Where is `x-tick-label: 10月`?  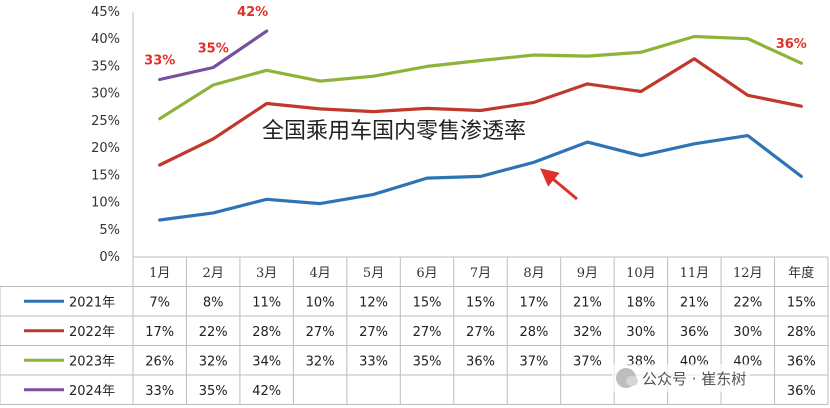
x-tick-label: 10月 is located at coordinates (641, 273).